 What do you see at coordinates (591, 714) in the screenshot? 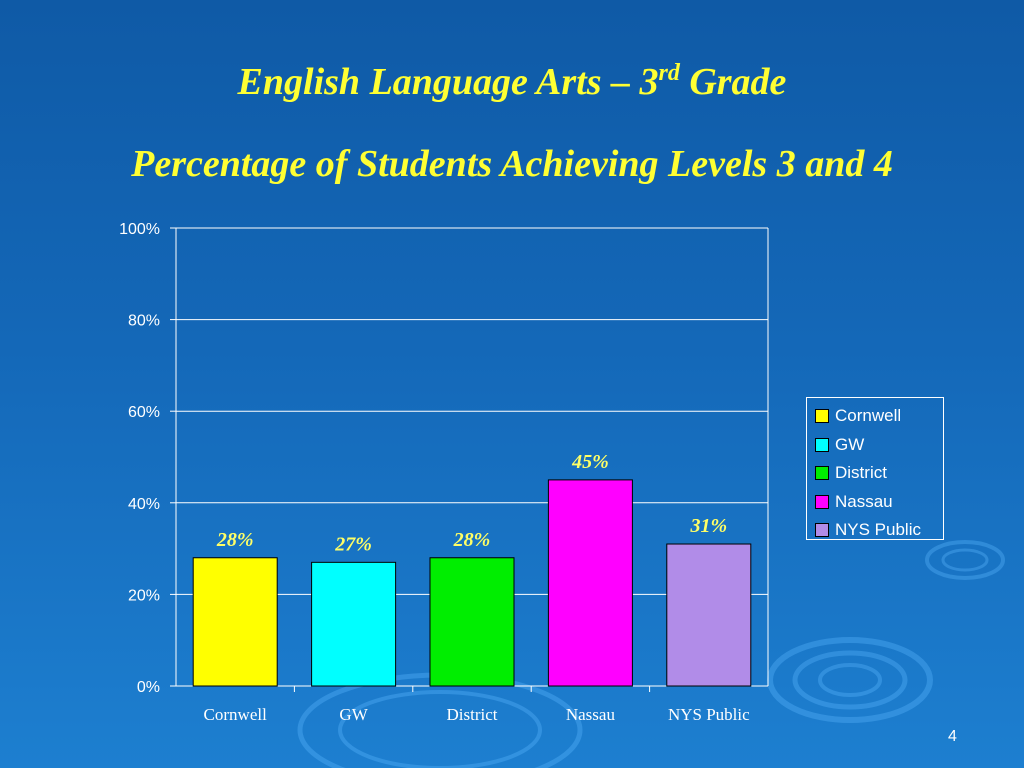
I see `x-tick-label: Nassau` at bounding box center [591, 714].